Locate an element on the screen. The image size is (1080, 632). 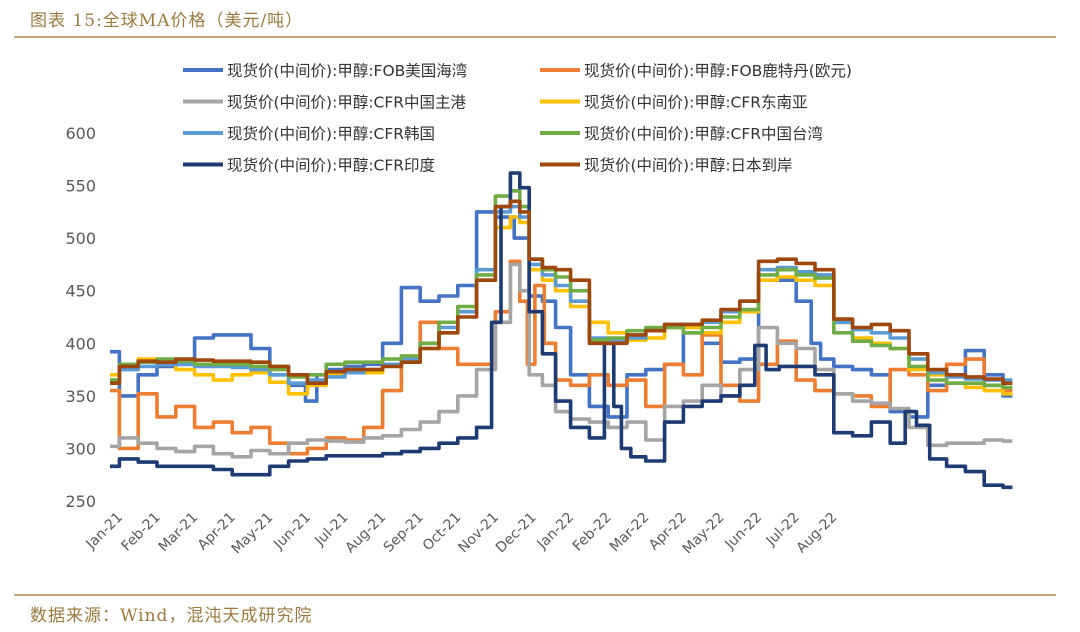
x-tick-label: Sep-21 is located at coordinates (404, 533).